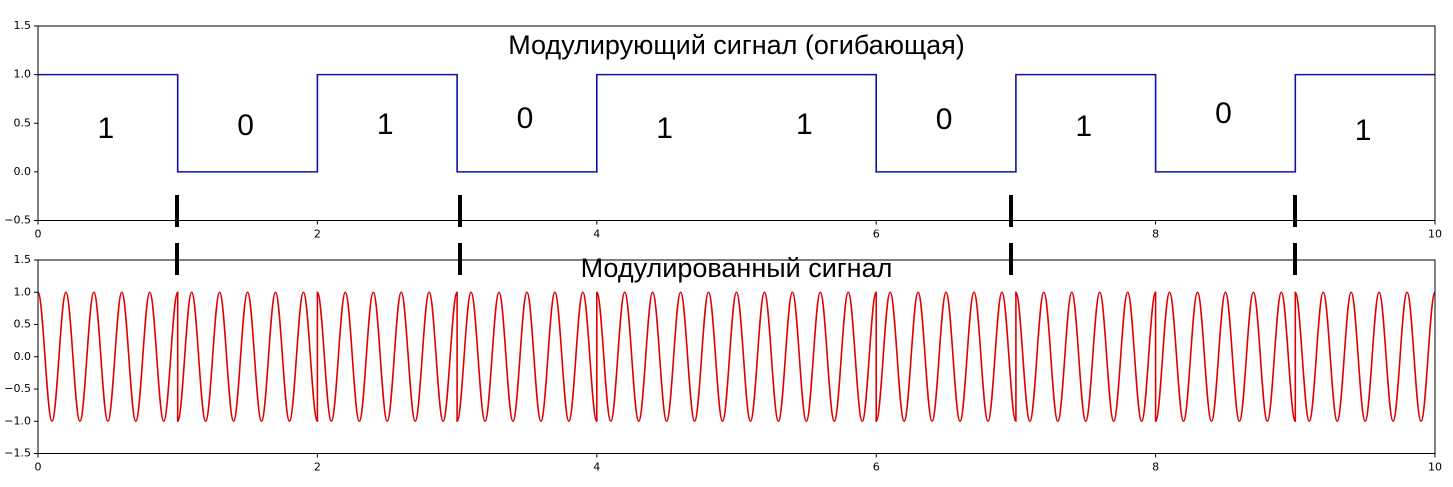  What do you see at coordinates (17, 453) in the screenshot?
I see `y-tick-label: −1.5` at bounding box center [17, 453].